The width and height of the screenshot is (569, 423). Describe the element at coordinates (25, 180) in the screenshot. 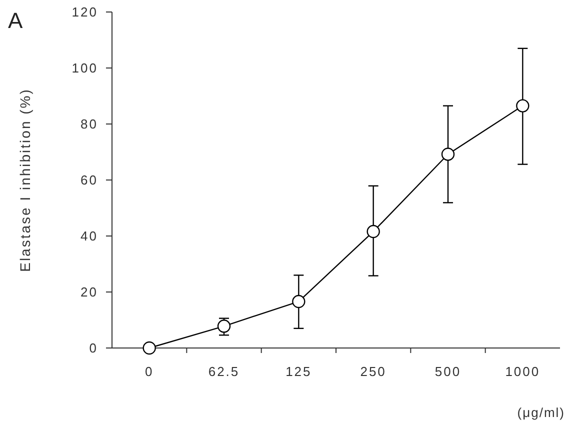

I see `y-axis-title: Elastase I inhibition (%)` at that location.